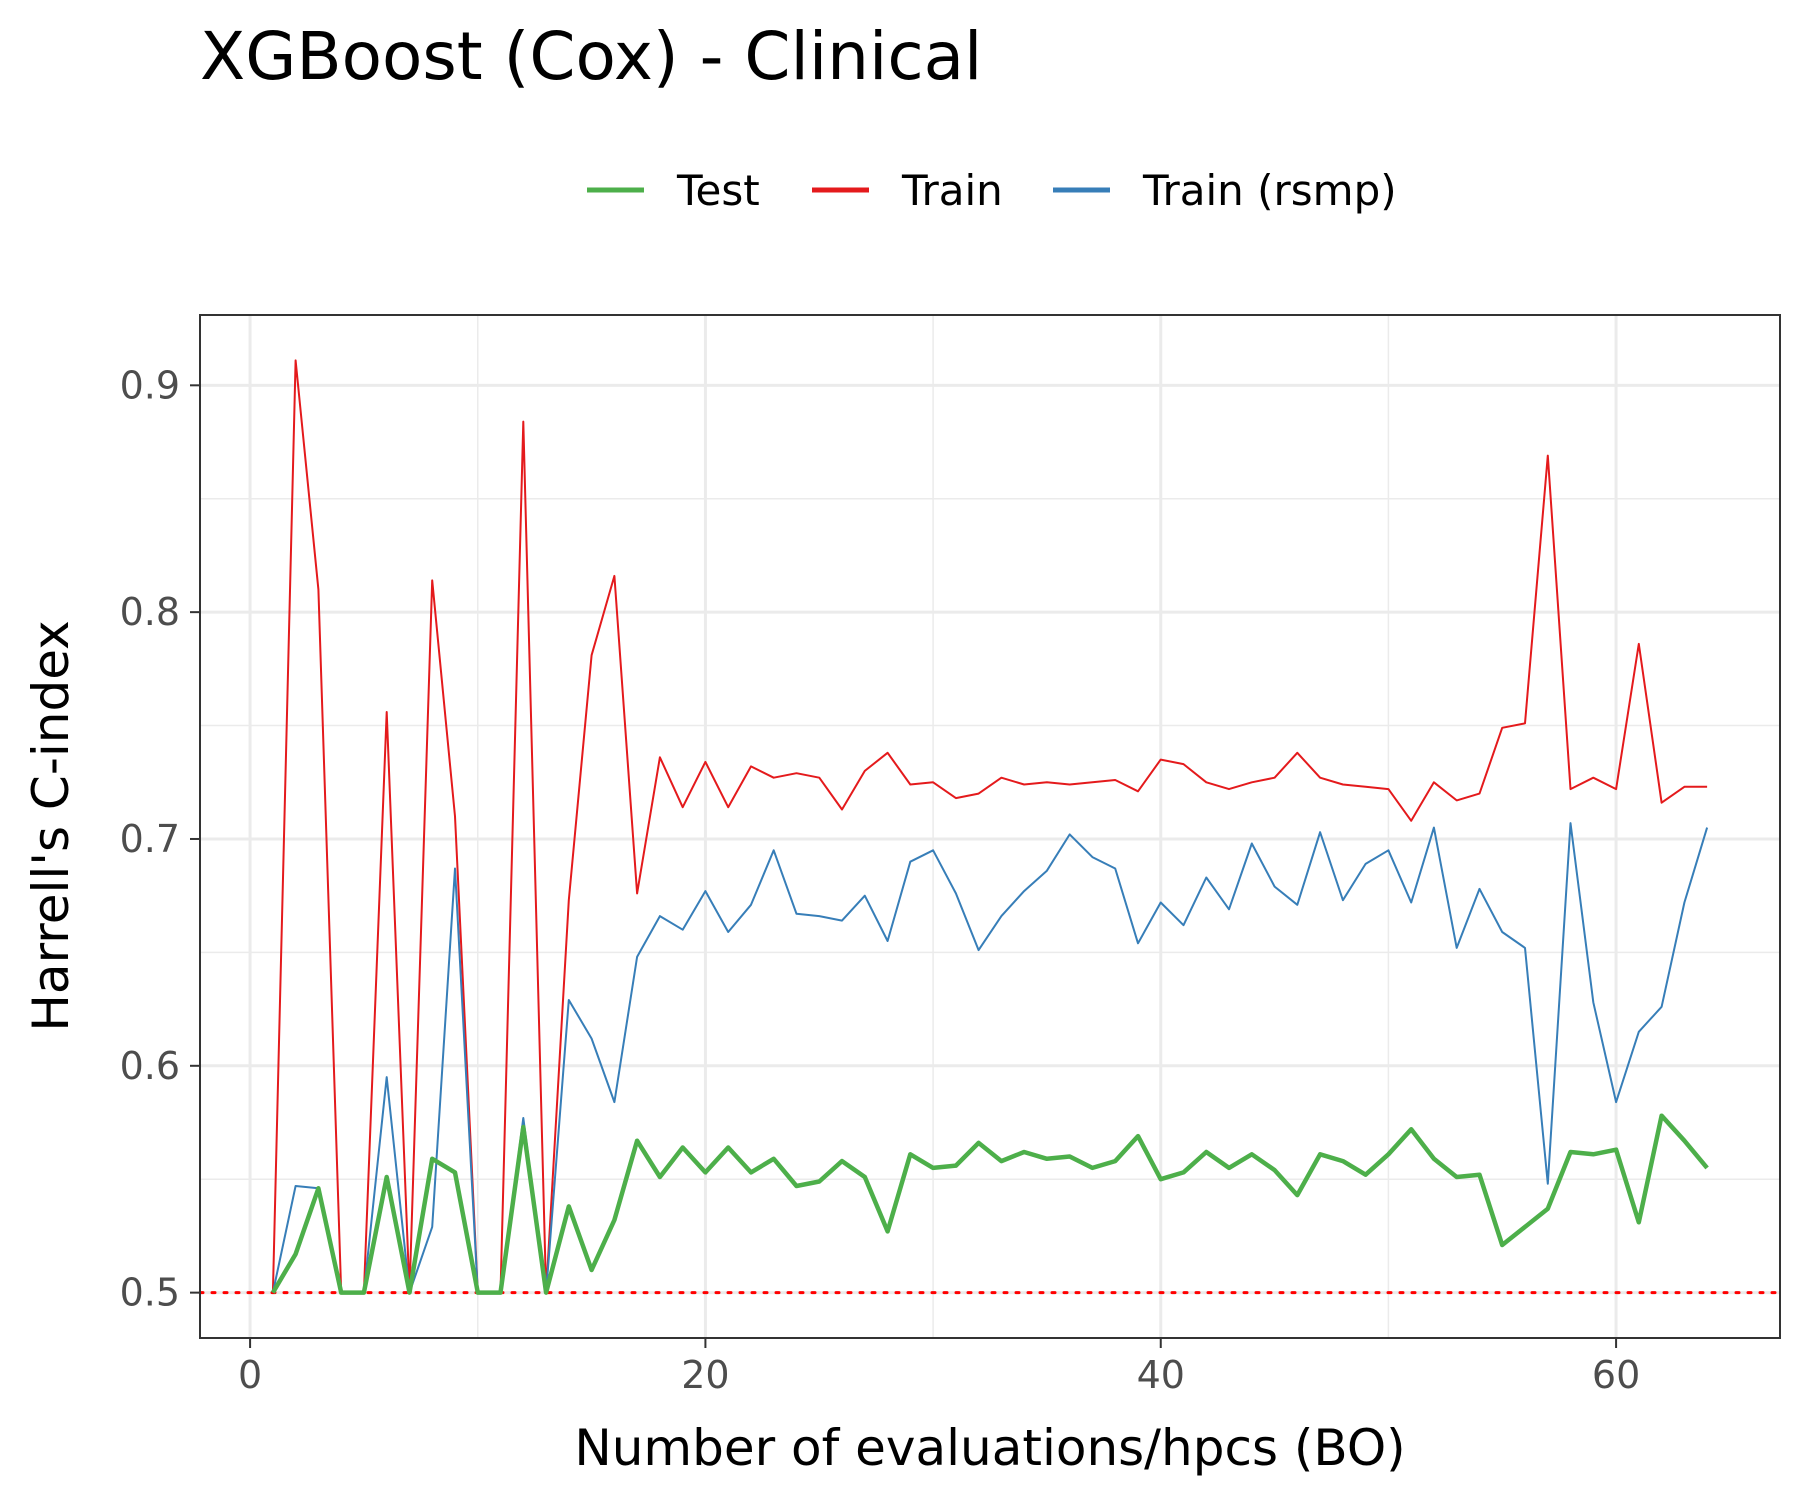 The height and width of the screenshot is (1500, 1800). I want to click on y-axis: 0.5 0.6 0.7 0.8 0.9, so click(160, 839).